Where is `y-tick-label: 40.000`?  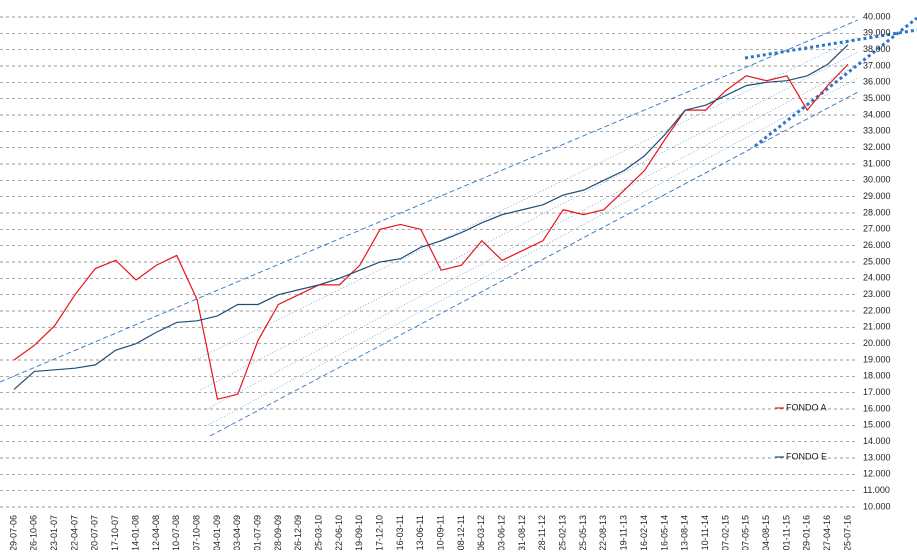 y-tick-label: 40.000 is located at coordinates (877, 16).